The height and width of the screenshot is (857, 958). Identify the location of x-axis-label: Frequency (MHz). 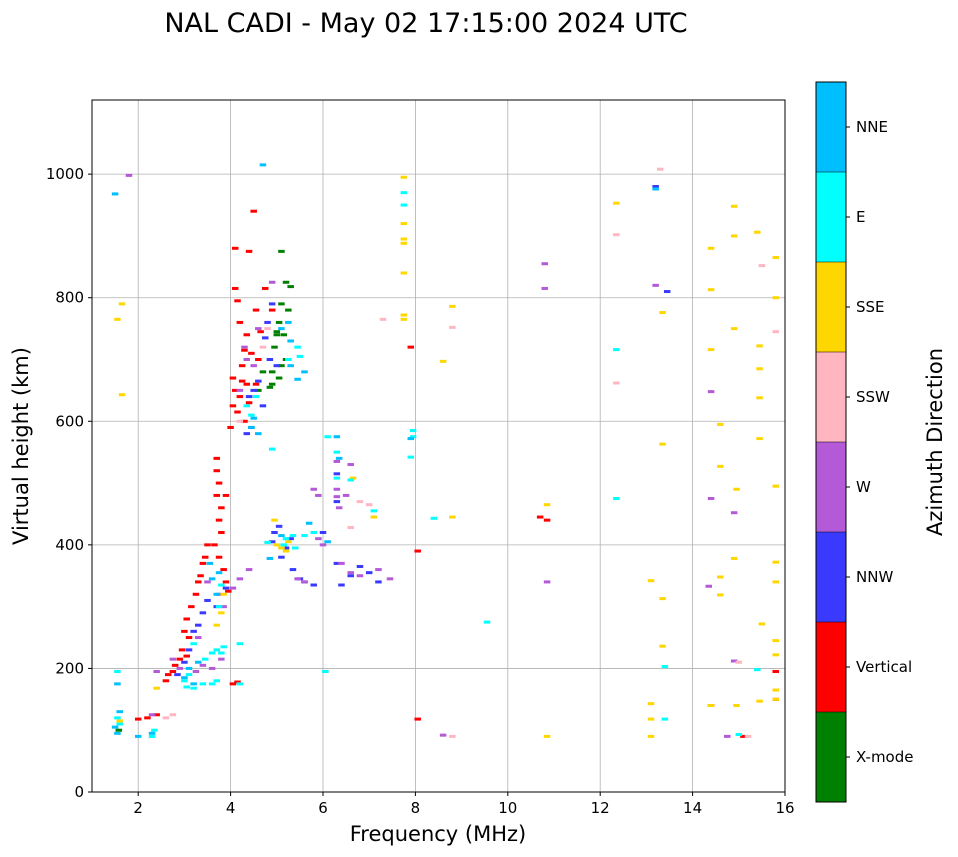
(438, 834).